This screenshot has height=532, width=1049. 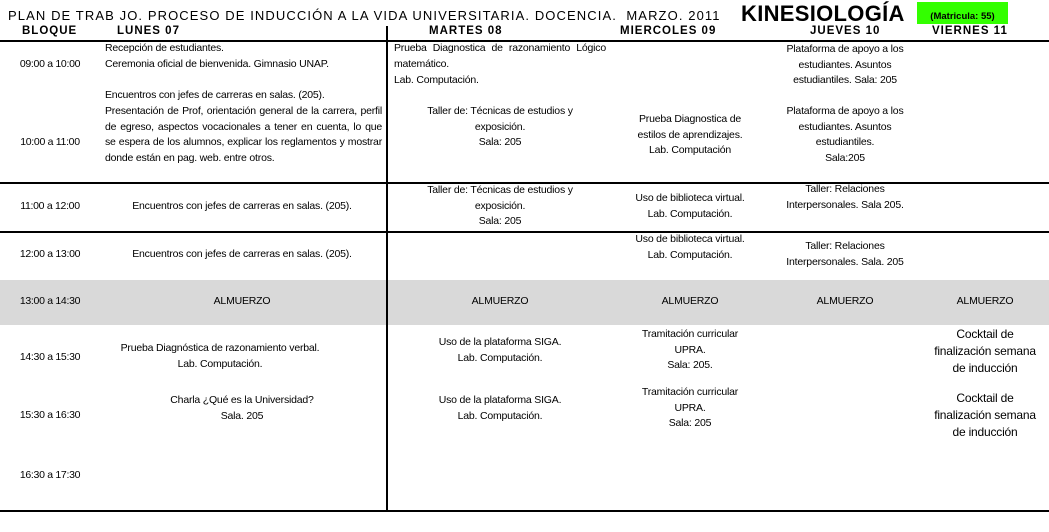 What do you see at coordinates (985, 301) in the screenshot?
I see `viernes-lunch: ALMUERZO` at bounding box center [985, 301].